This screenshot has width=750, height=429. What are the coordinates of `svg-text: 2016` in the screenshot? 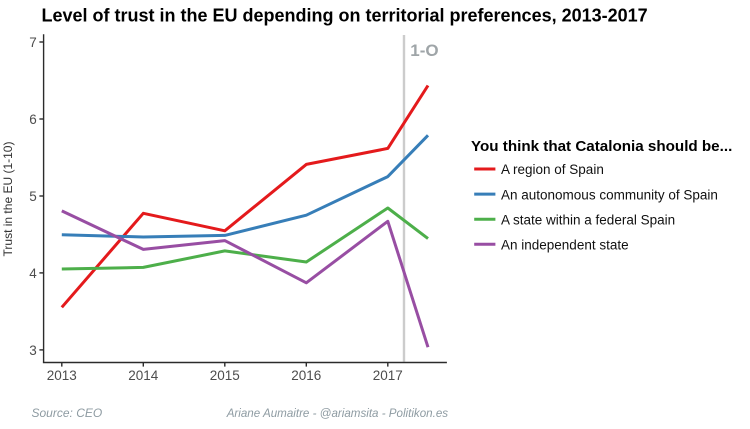 It's located at (306, 375).